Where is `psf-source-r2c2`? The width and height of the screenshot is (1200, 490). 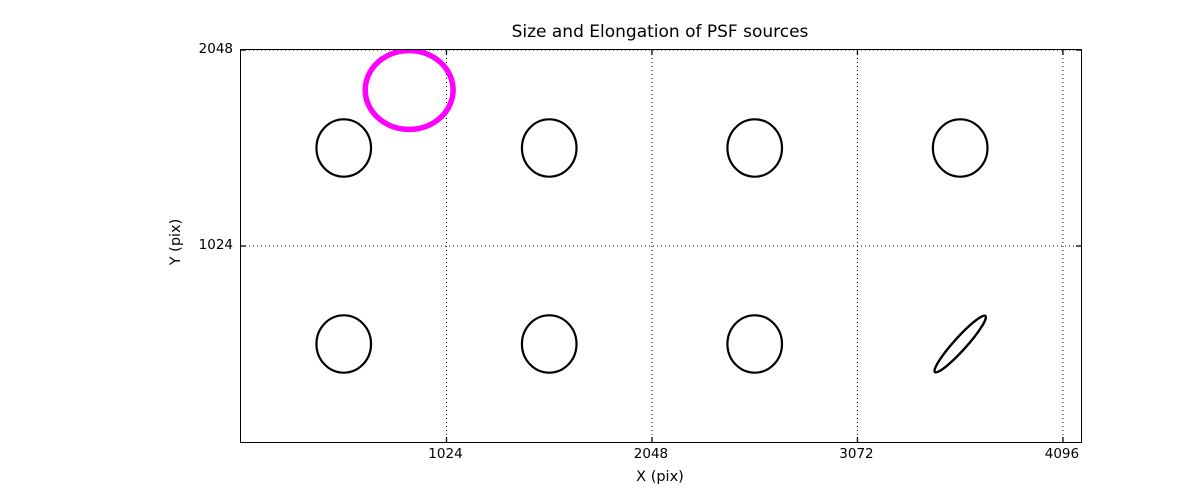
psf-source-r2c2 is located at coordinates (549, 344).